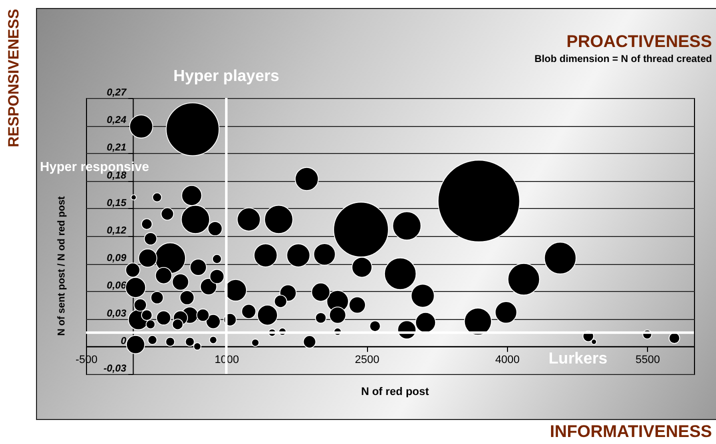 The height and width of the screenshot is (444, 716). Describe the element at coordinates (116, 231) in the screenshot. I see `y-tick-label: 0,12` at that location.